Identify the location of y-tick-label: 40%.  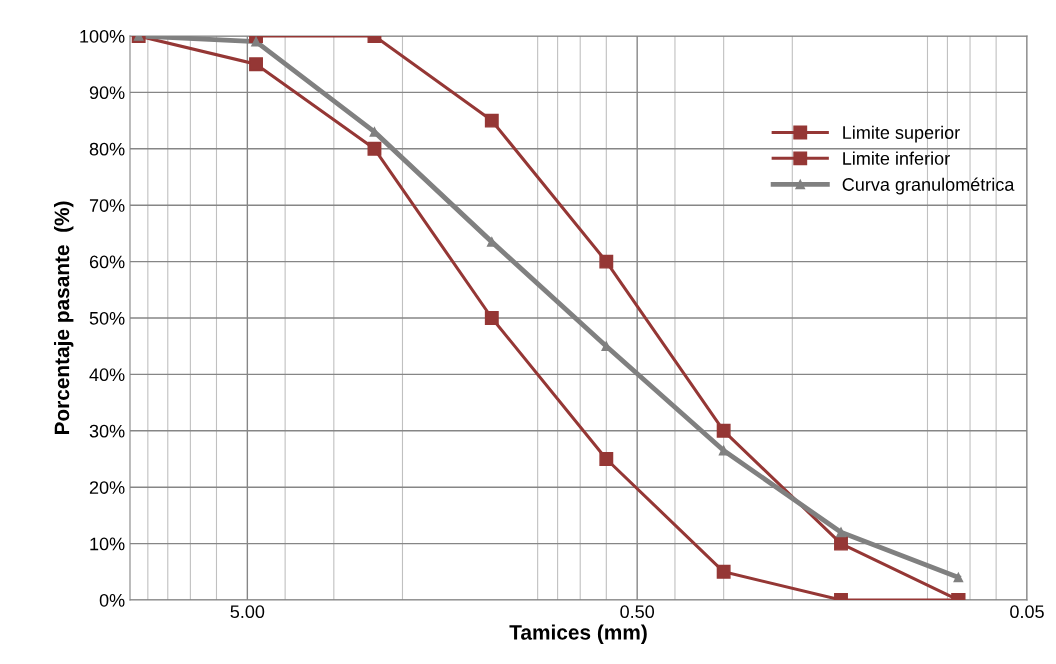
(107, 375).